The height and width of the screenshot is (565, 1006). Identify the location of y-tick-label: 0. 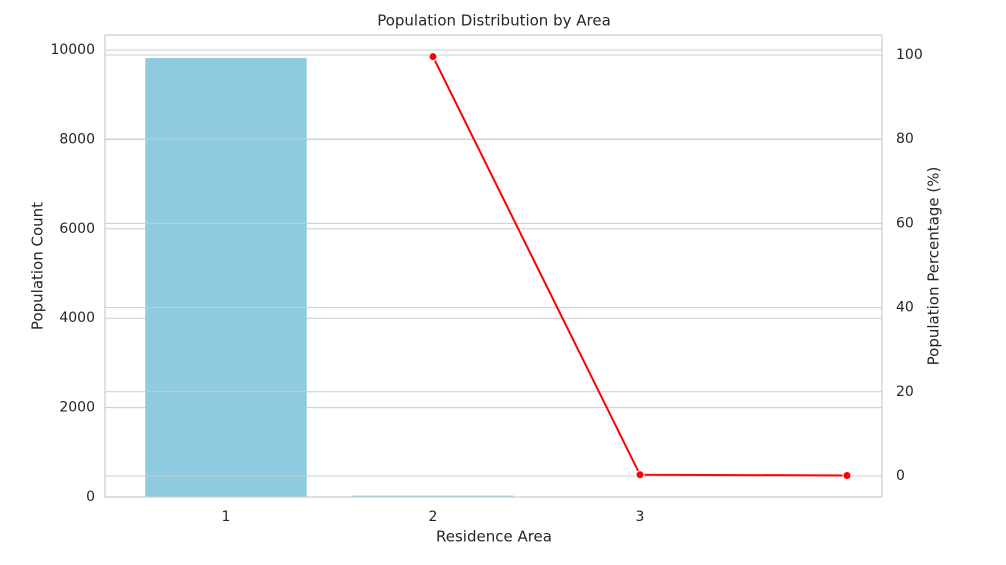
(90, 497).